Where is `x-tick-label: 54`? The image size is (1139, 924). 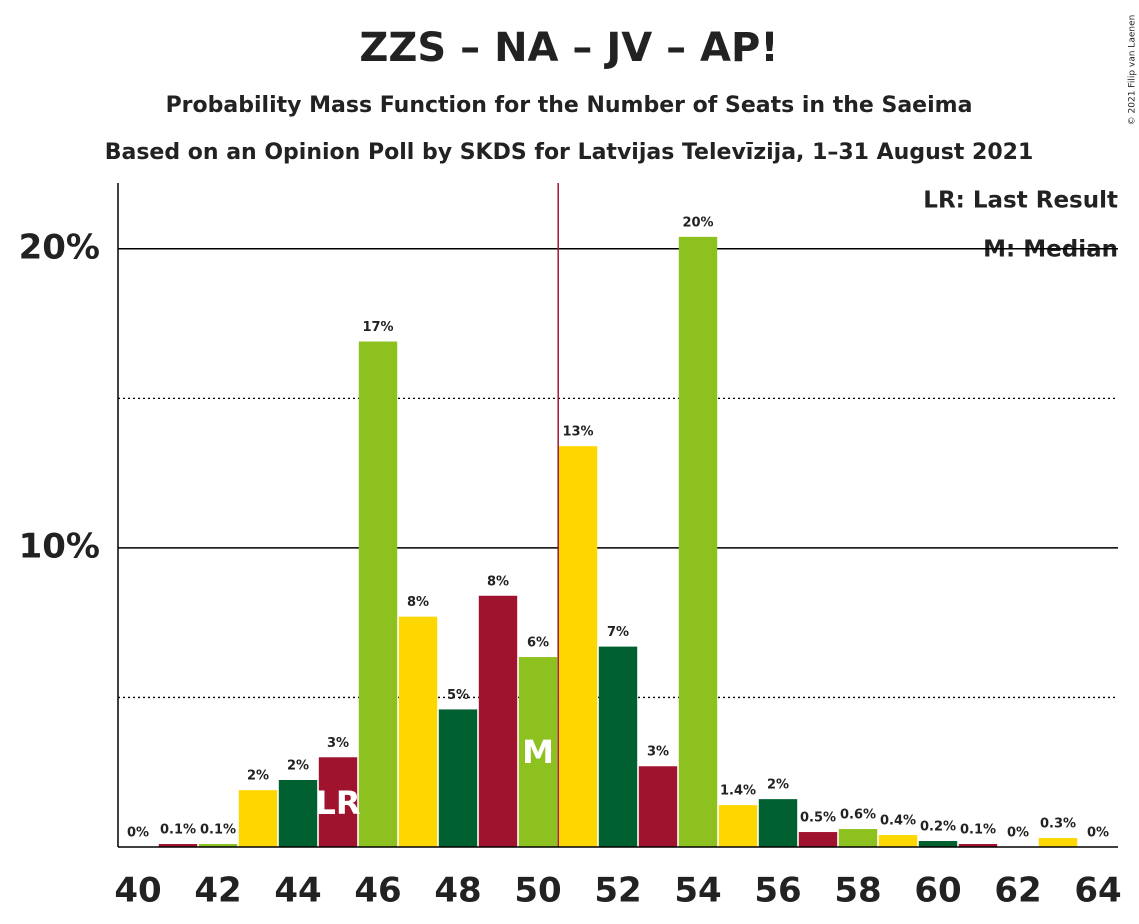 x-tick-label: 54 is located at coordinates (697, 891).